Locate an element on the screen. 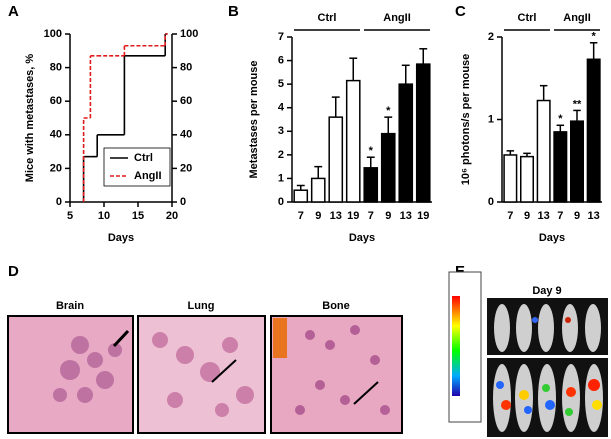  imaging-panel is located at coordinates (528, 354).